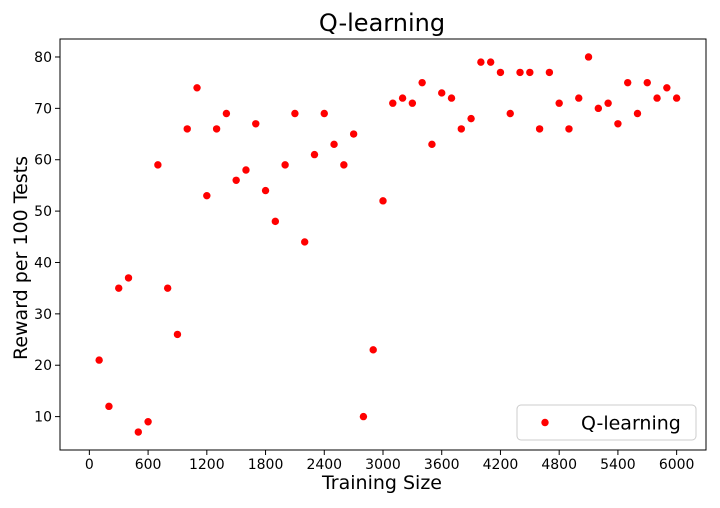 The image size is (720, 508). What do you see at coordinates (43, 161) in the screenshot?
I see `y-tick-label: 60` at bounding box center [43, 161].